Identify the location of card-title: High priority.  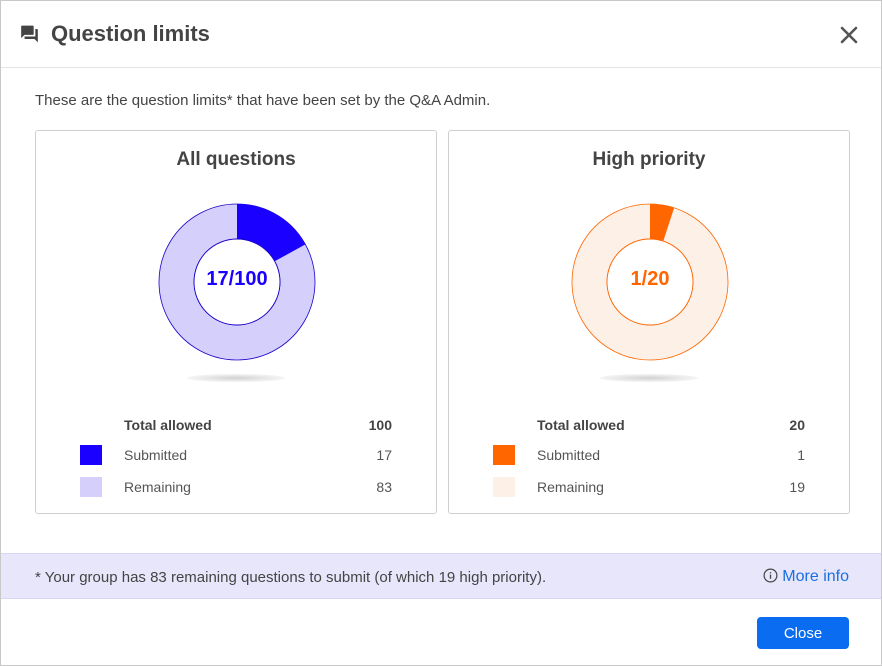
(649, 159).